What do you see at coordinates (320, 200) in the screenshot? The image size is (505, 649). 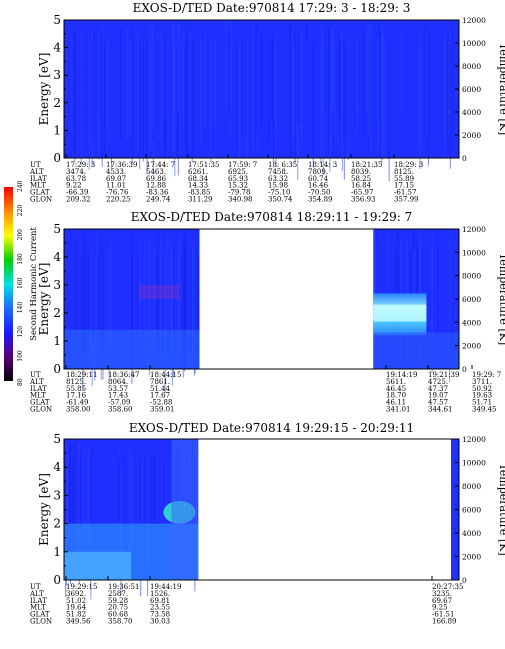 I see `ephemeris-value: 354.89` at bounding box center [320, 200].